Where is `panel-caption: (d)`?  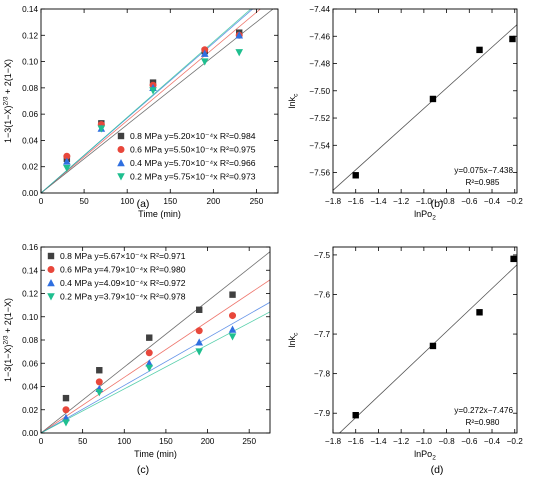 panel-caption: (d) is located at coordinates (437, 470).